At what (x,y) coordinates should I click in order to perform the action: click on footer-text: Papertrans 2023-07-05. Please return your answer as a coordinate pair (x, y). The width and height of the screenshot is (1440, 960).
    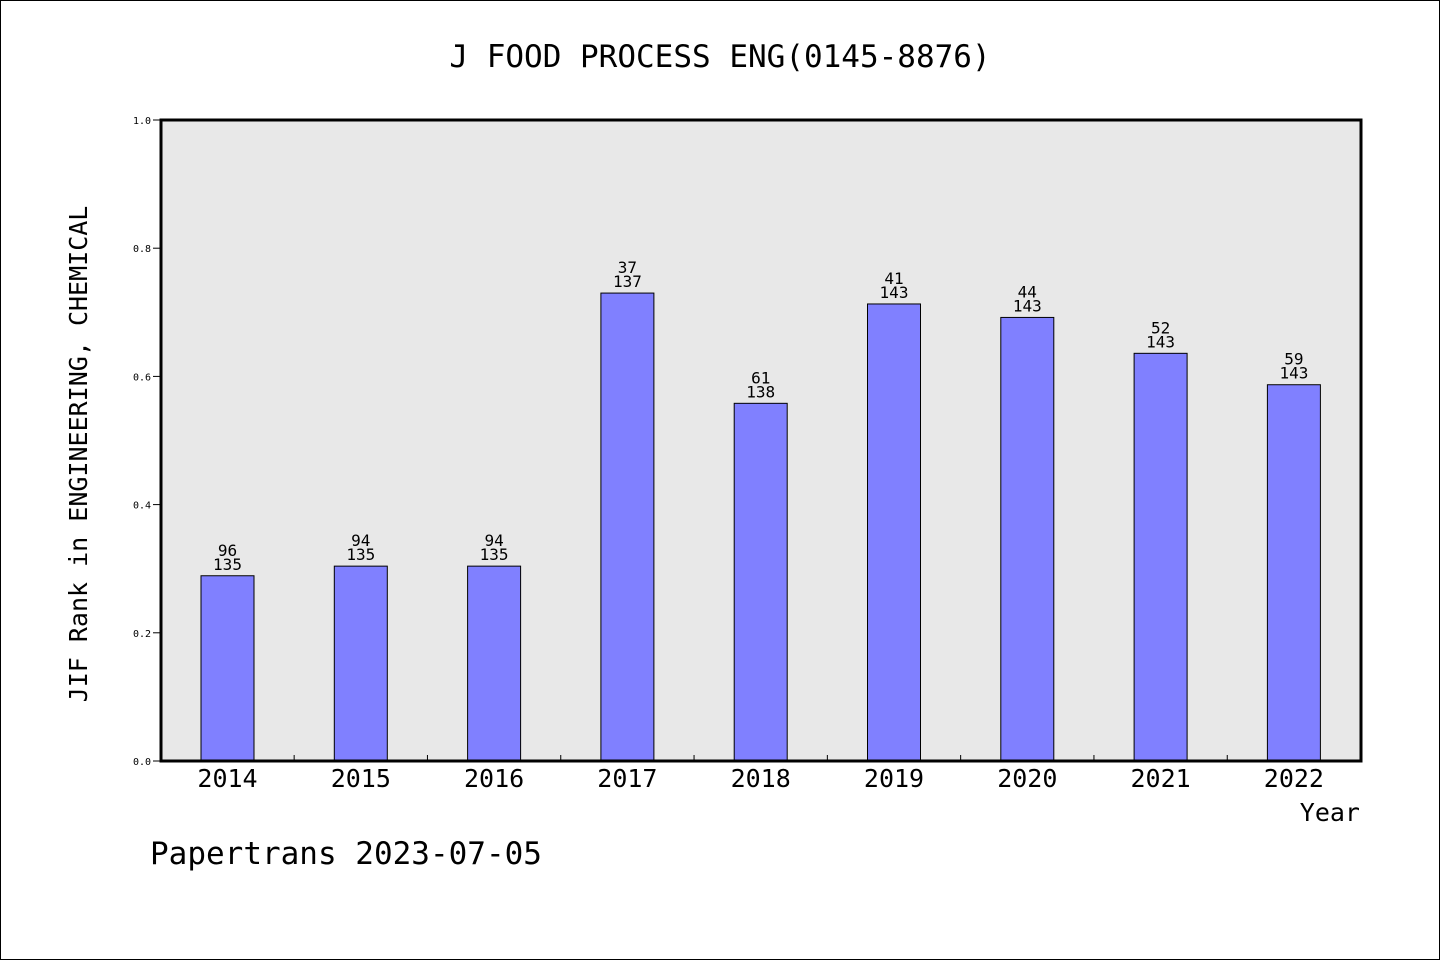
    Looking at the image, I should click on (346, 854).